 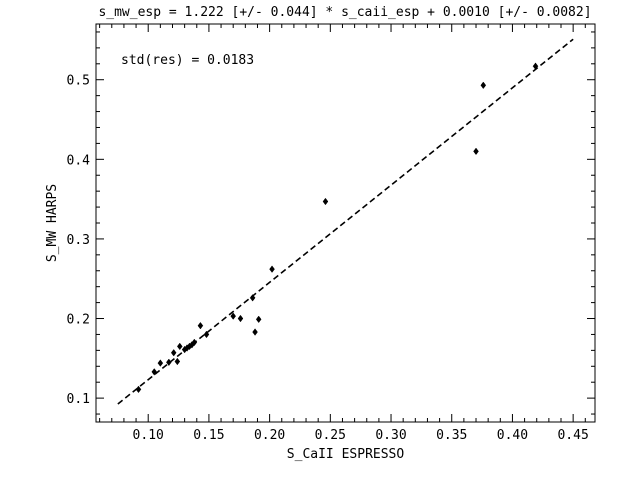 What do you see at coordinates (78, 240) in the screenshot?
I see `y-tick-label: 0.3` at bounding box center [78, 240].